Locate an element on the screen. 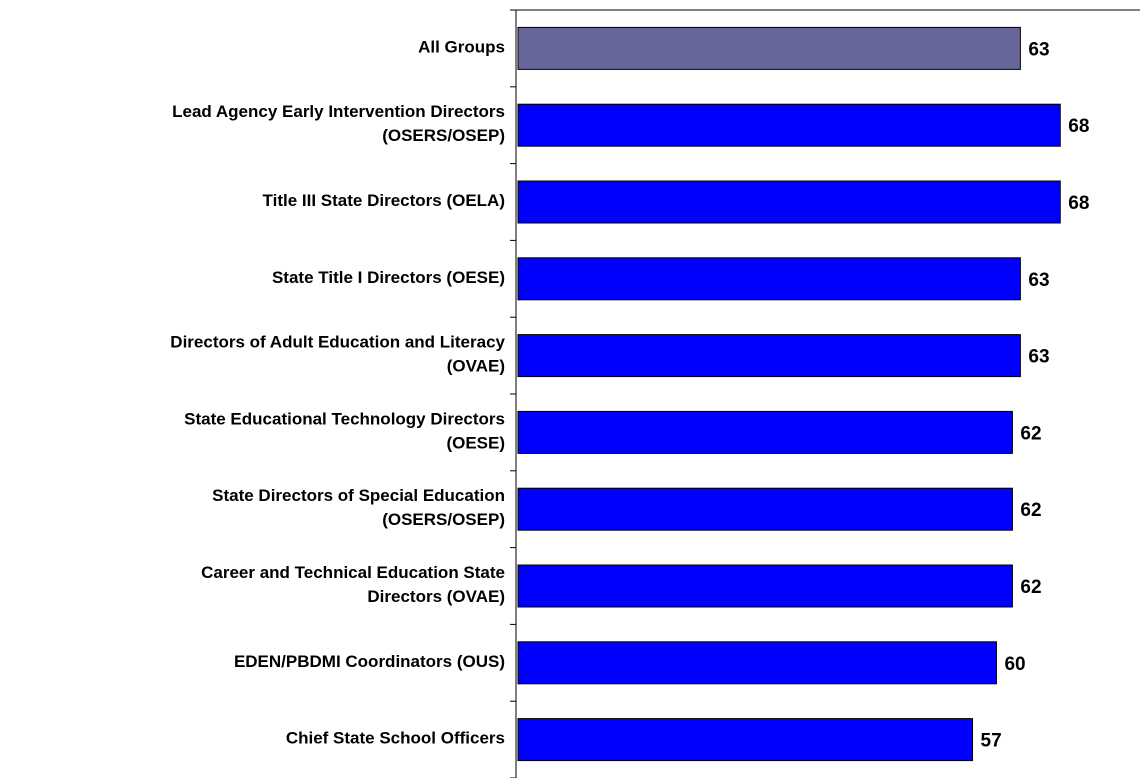 This screenshot has width=1140, height=778. value-label: 60 is located at coordinates (1014, 664).